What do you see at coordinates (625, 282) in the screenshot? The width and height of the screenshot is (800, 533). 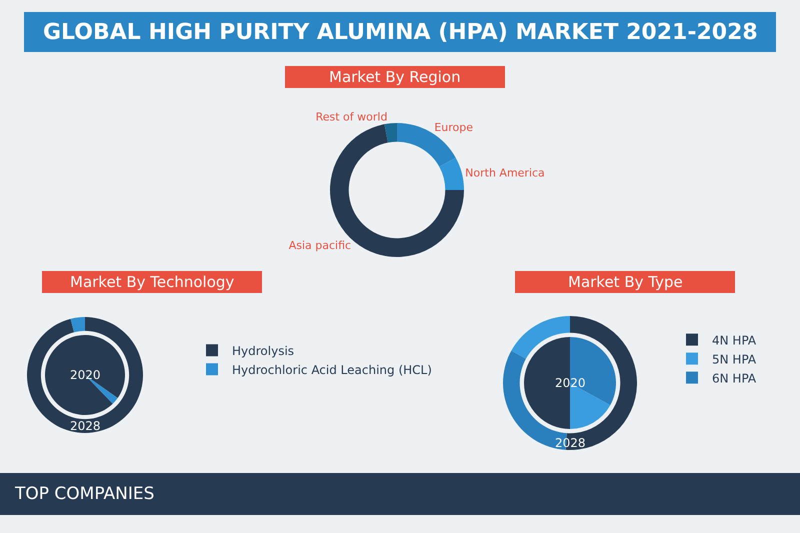 I see `chart-title: Market By Type` at bounding box center [625, 282].